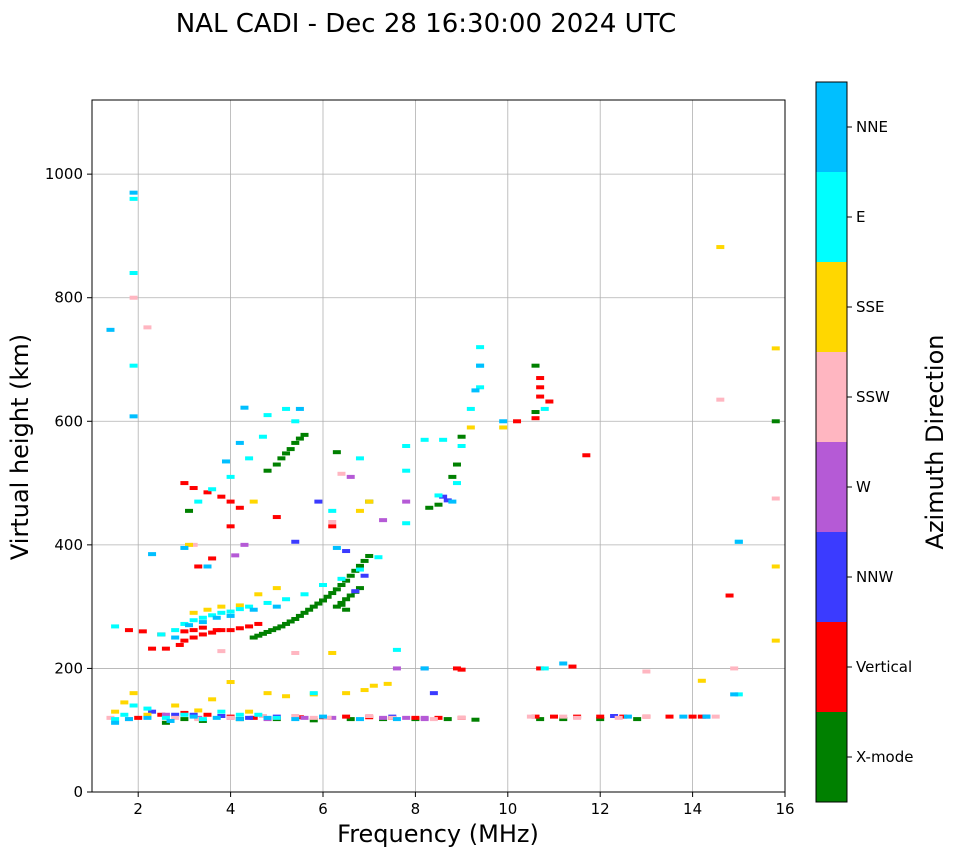  I want to click on x-tick-label: 10, so click(507, 809).